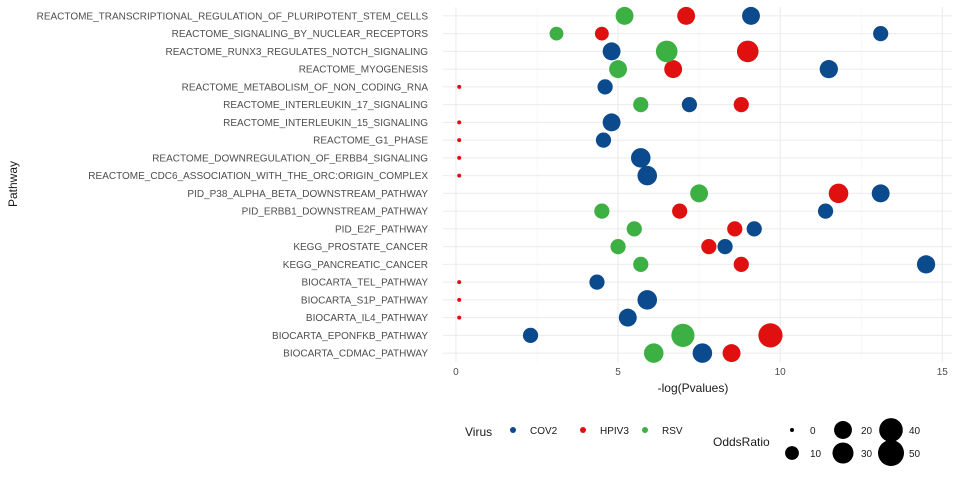 This screenshot has height=480, width=960. I want to click on y-tick-label: REACTOME_MYOGENESIS, so click(364, 70).